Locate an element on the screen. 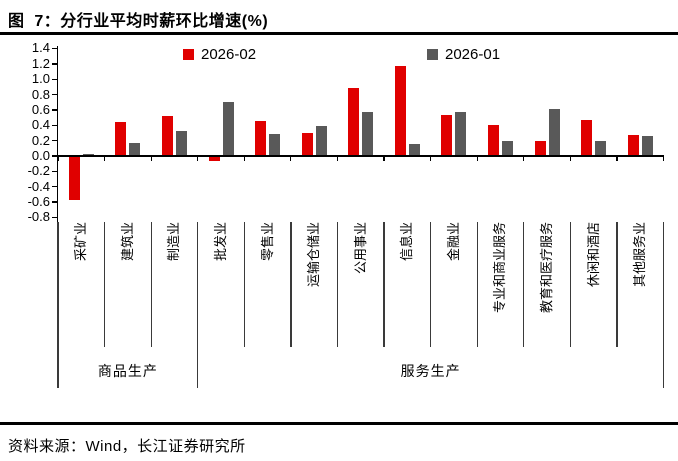 The image size is (678, 461). category-label-运输仓储业: 运输仓储业 is located at coordinates (314, 255).